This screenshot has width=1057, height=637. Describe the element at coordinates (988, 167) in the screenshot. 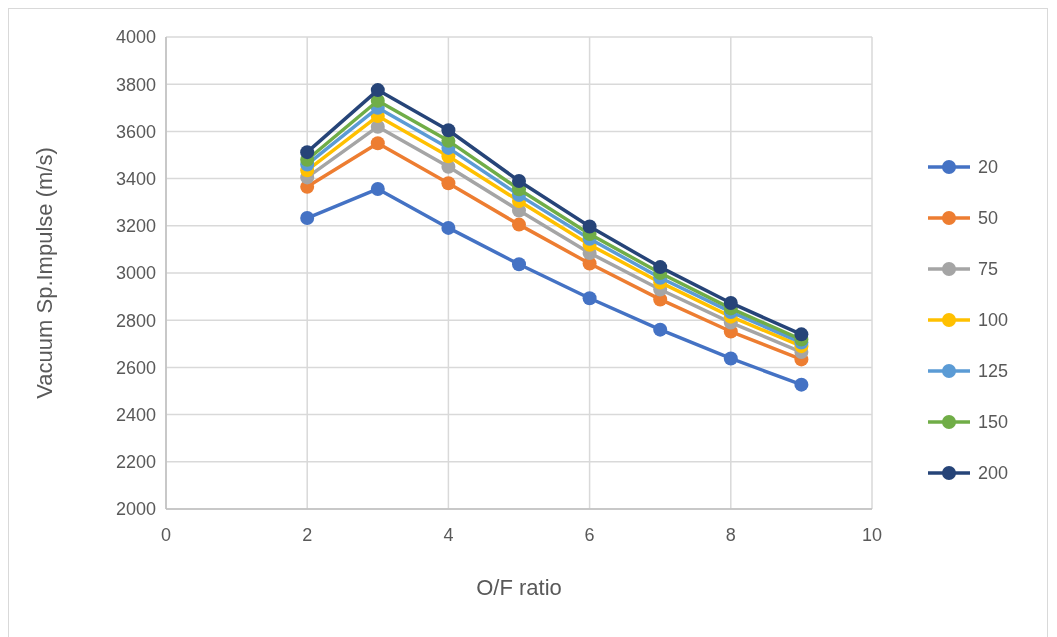

I see `legend-label: 20` at that location.